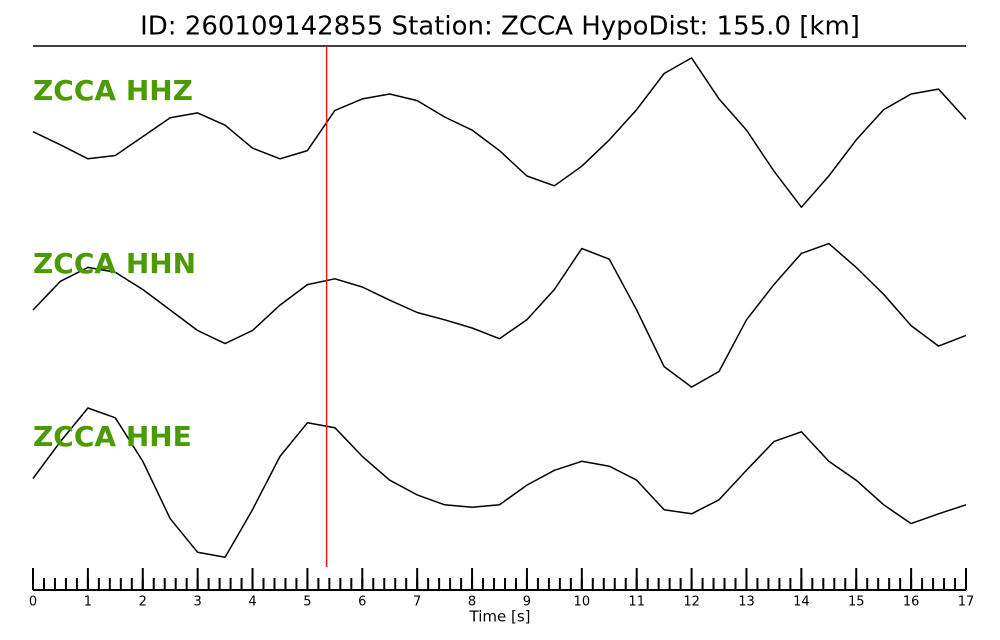 This screenshot has width=1000, height=640. I want to click on x-tick-label: 6, so click(362, 602).